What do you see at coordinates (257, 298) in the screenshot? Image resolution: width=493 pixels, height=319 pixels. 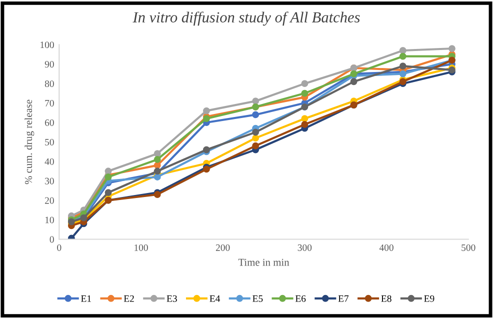 I see `legend-label: E5` at bounding box center [257, 298].